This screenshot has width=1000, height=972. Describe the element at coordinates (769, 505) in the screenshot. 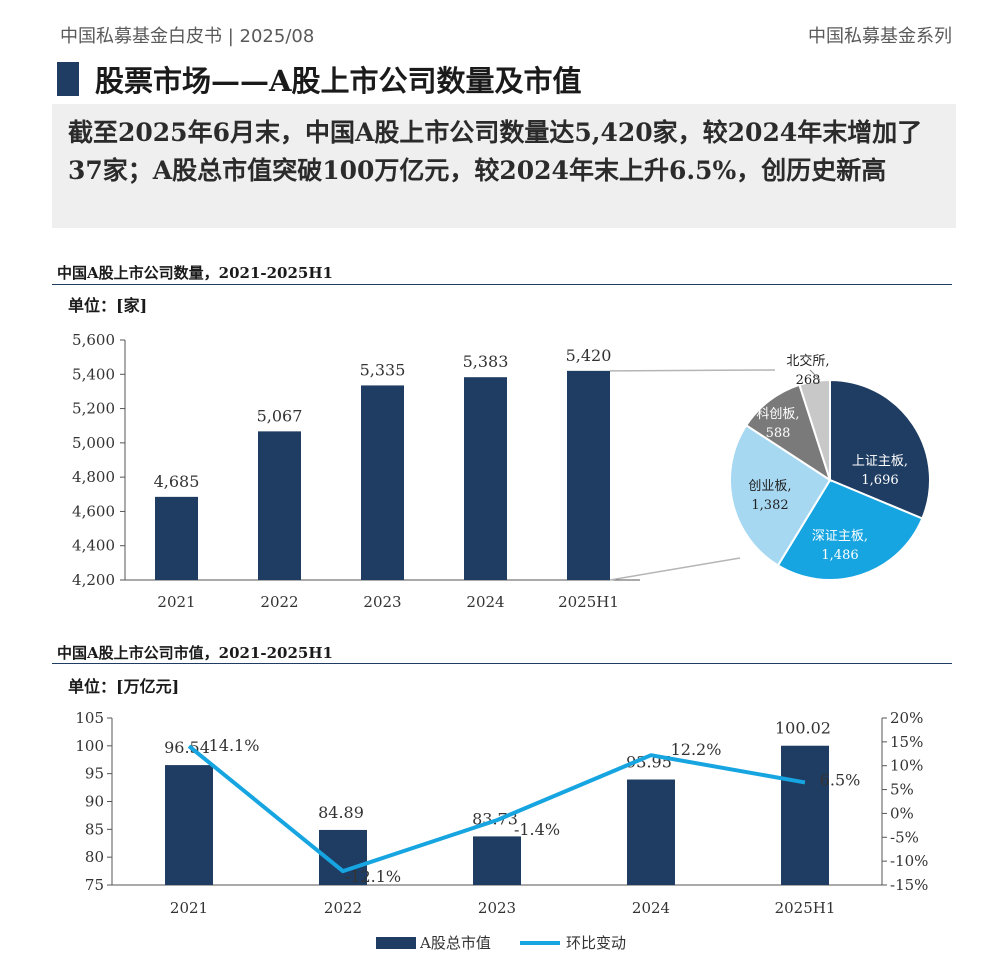

I see `pie-slice-value: 1,382` at that location.